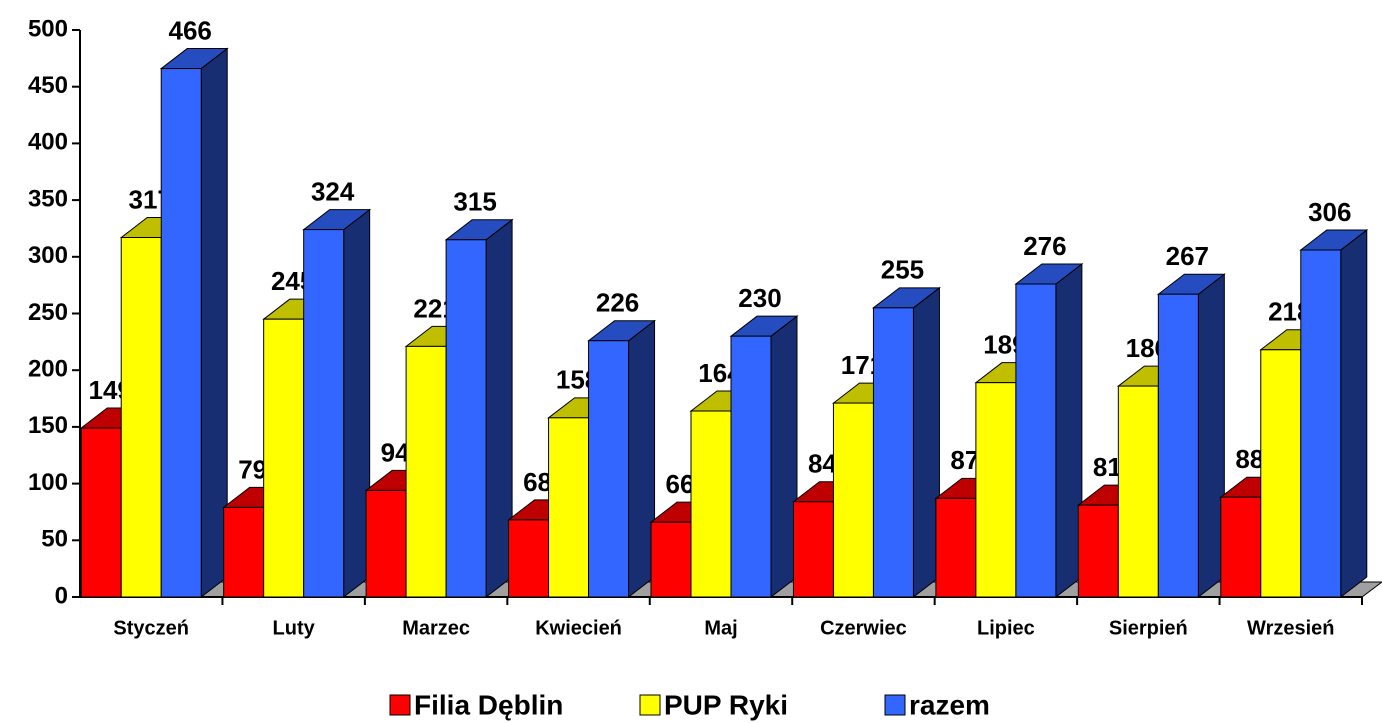 The image size is (1382, 723). Describe the element at coordinates (151, 628) in the screenshot. I see `x-tick-label: Styczeń` at that location.